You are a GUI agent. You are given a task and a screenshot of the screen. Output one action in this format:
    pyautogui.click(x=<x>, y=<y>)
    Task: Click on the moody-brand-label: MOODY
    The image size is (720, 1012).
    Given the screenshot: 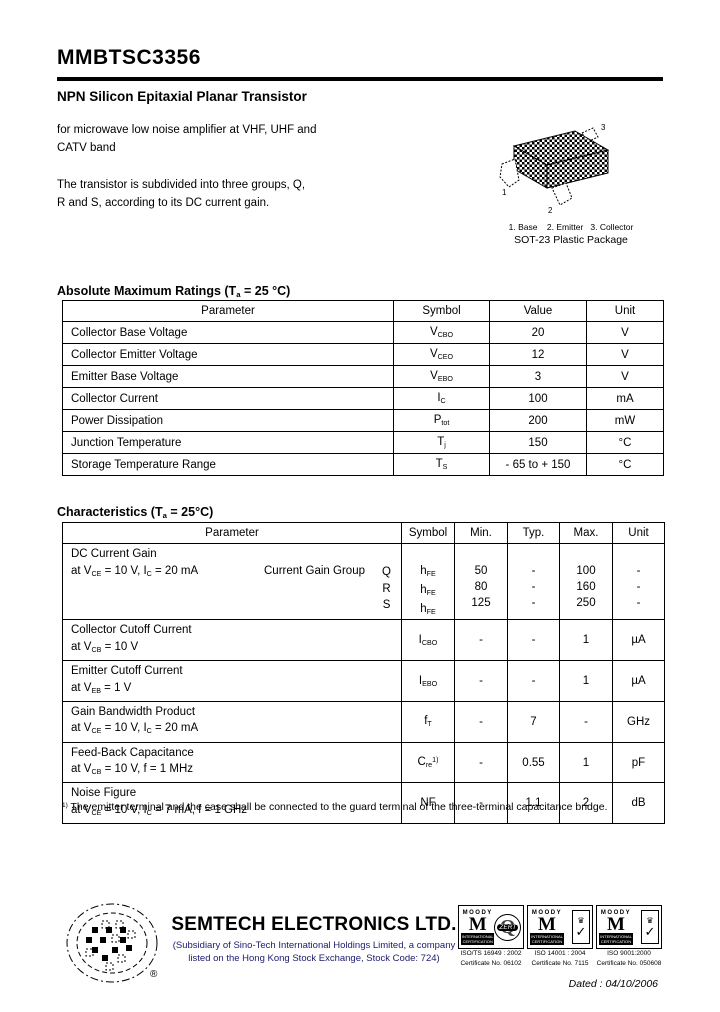 What is the action you would take?
    pyautogui.click(x=477, y=912)
    